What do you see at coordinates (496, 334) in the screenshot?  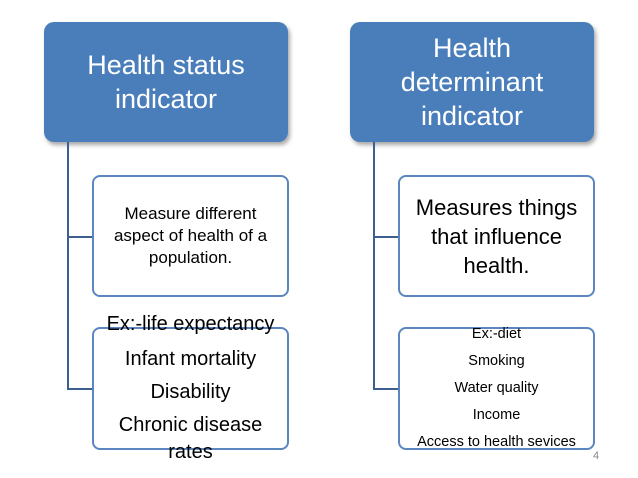 I see `example-item: Ex:-diet` at bounding box center [496, 334].